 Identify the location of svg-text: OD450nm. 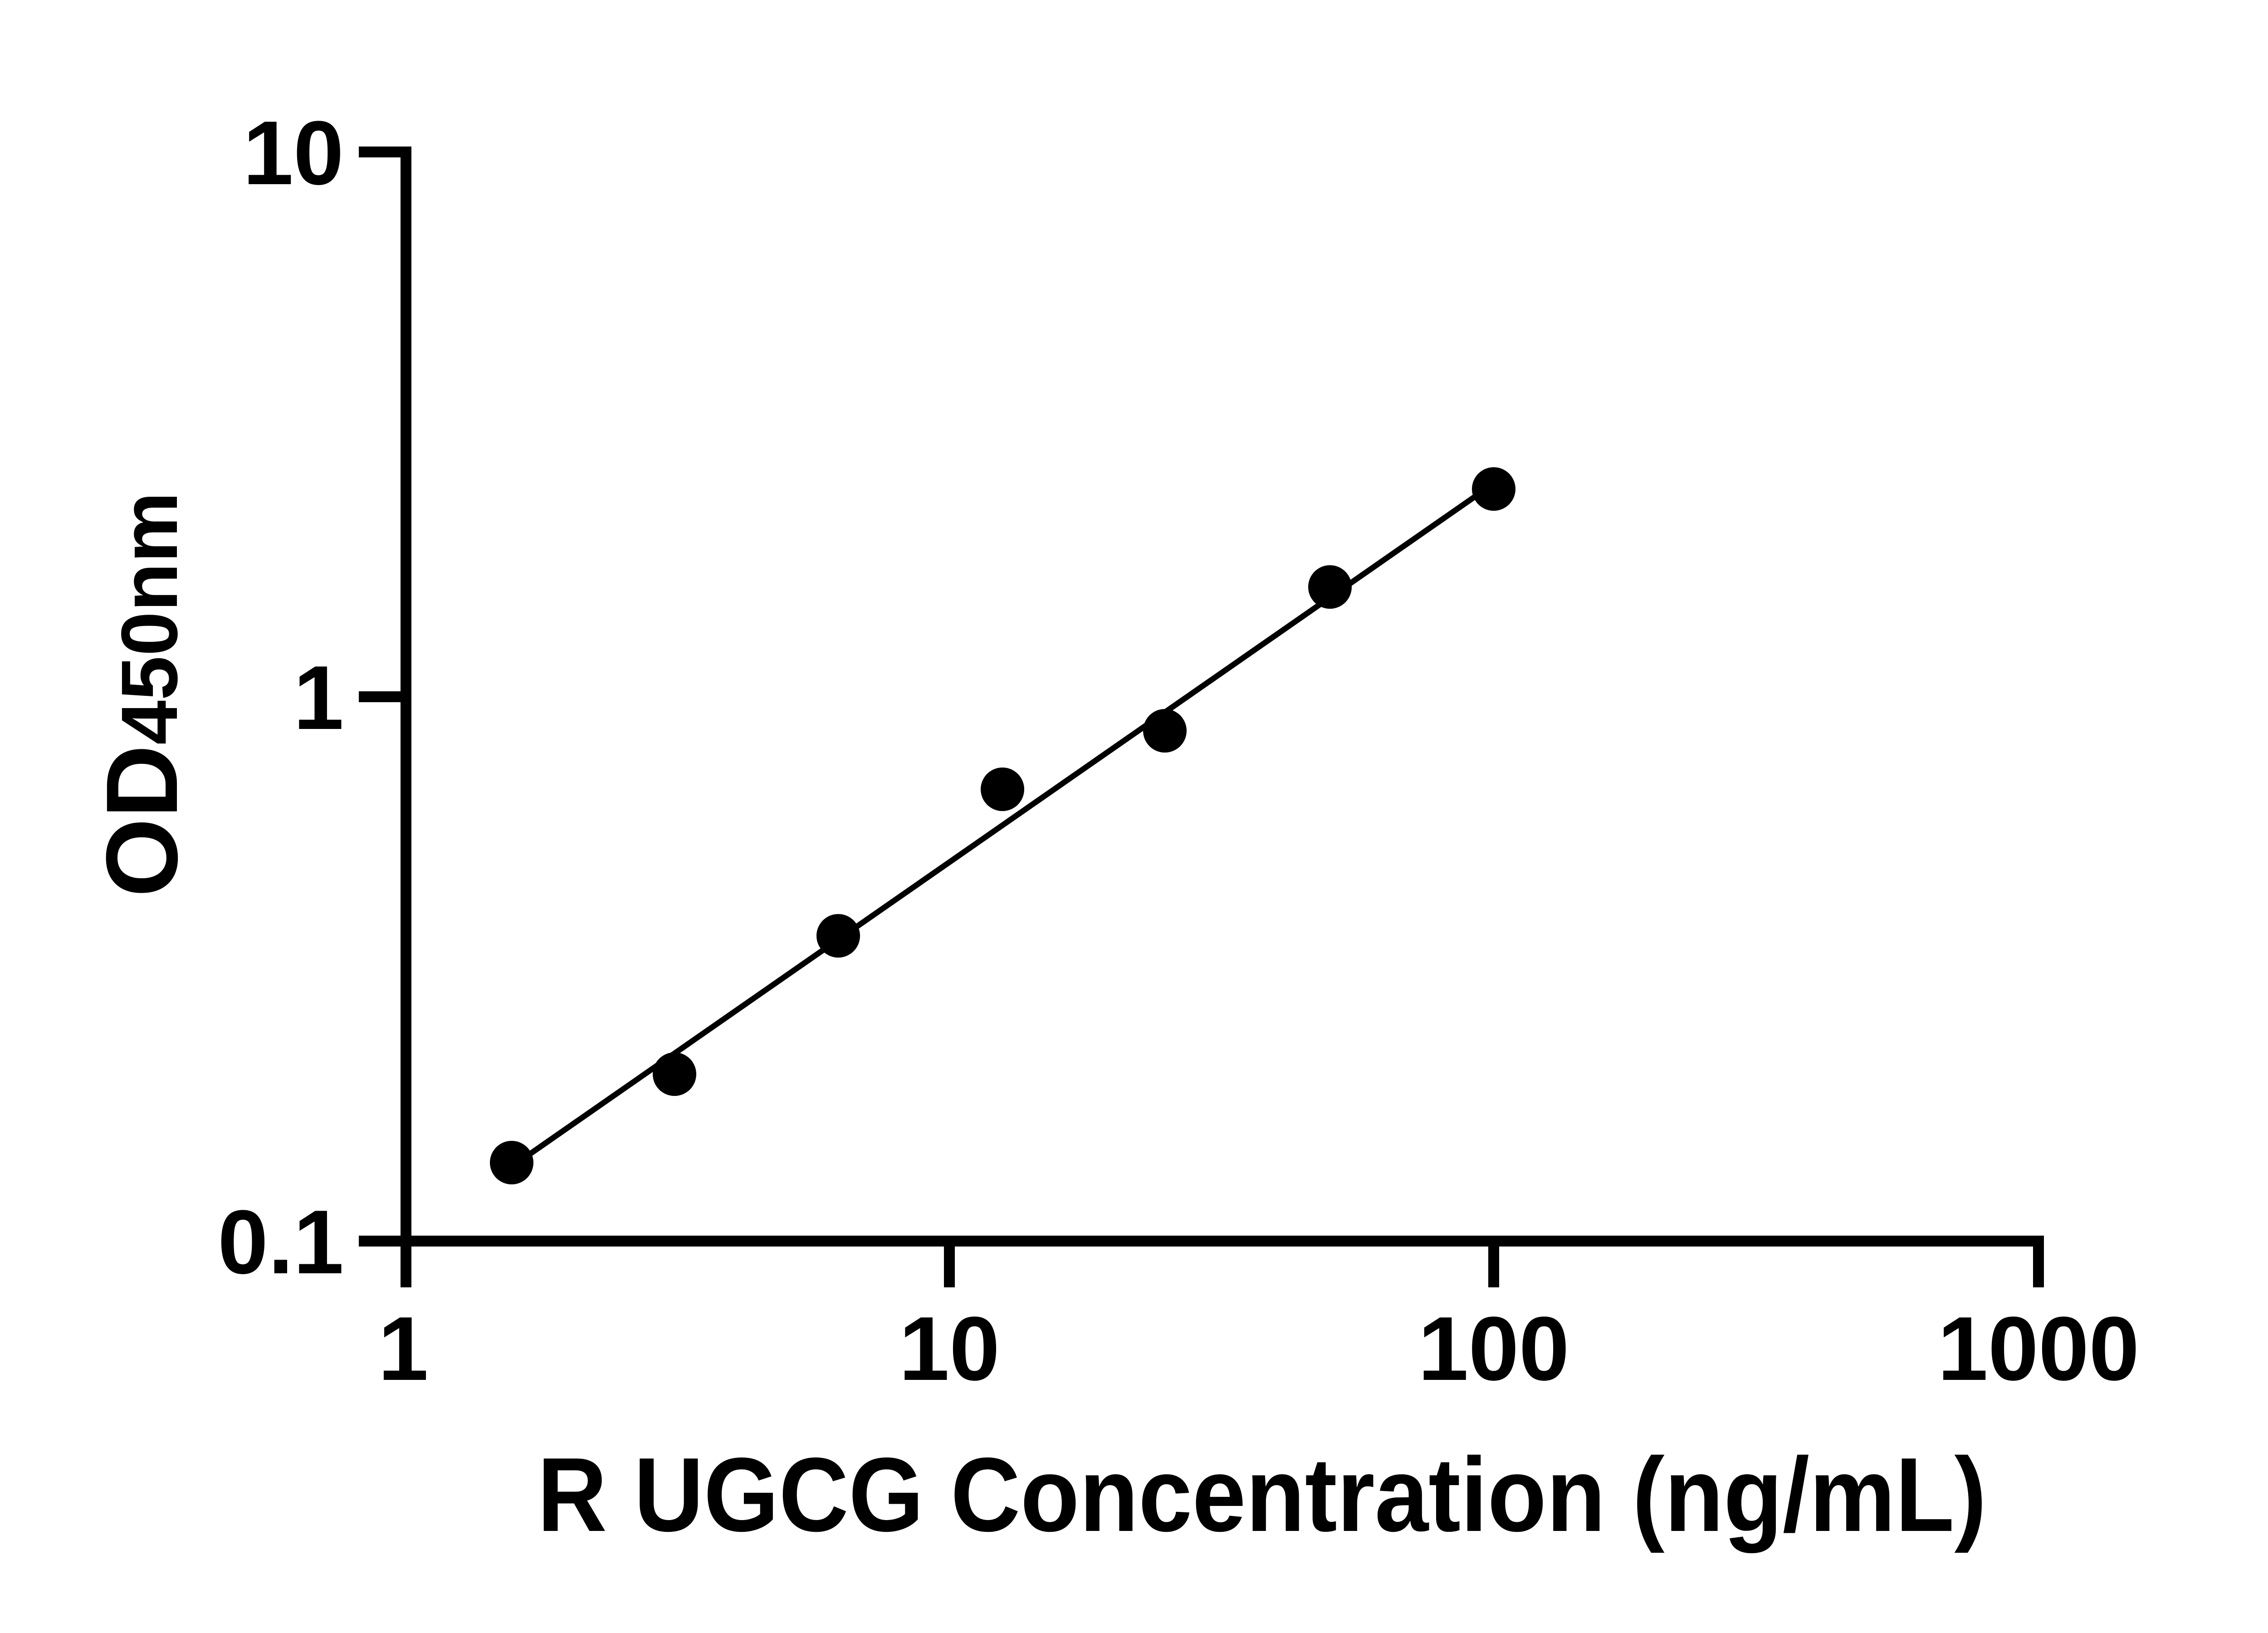
(142, 694).